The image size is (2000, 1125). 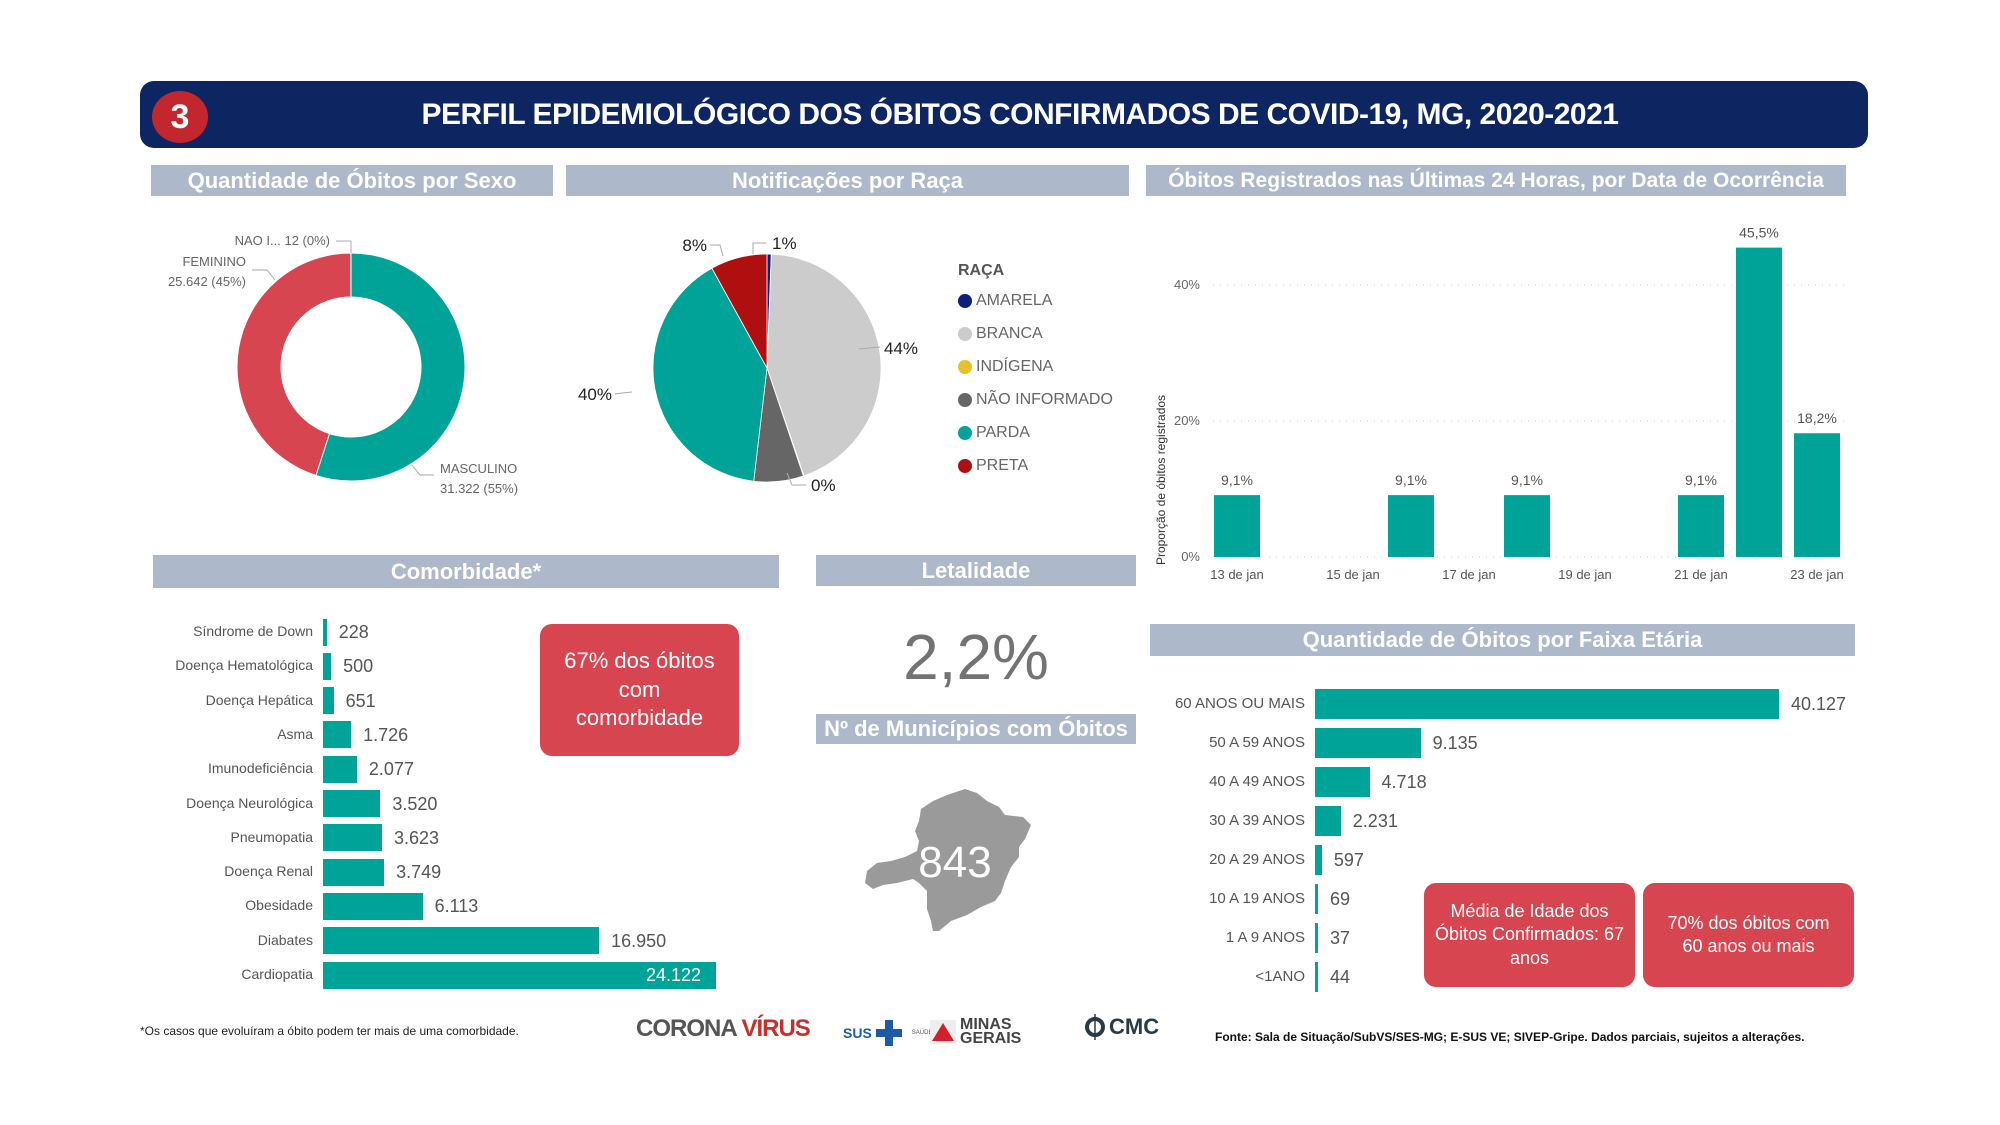 What do you see at coordinates (417, 837) in the screenshot?
I see `bar-value-label: 3.623` at bounding box center [417, 837].